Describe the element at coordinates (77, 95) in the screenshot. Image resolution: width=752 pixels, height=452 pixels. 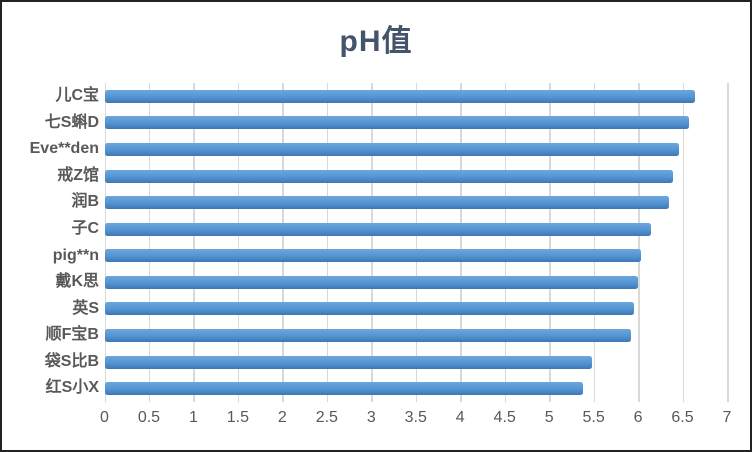
I see `category-label: 儿C宝` at that location.